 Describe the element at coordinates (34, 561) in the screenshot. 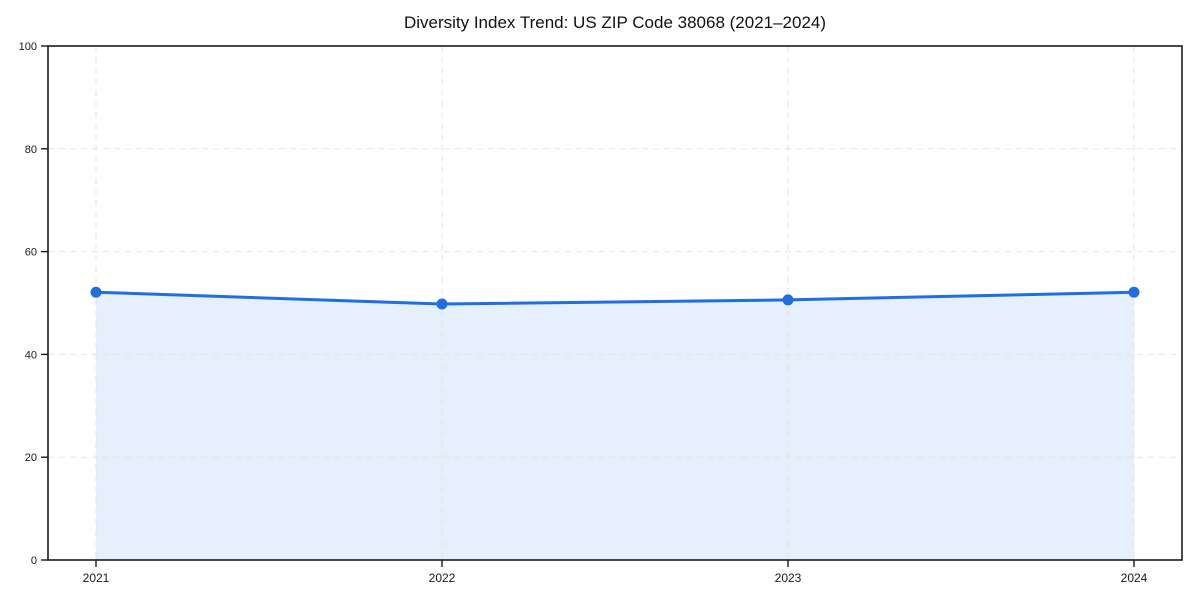

I see `y-tick-label: 0` at that location.